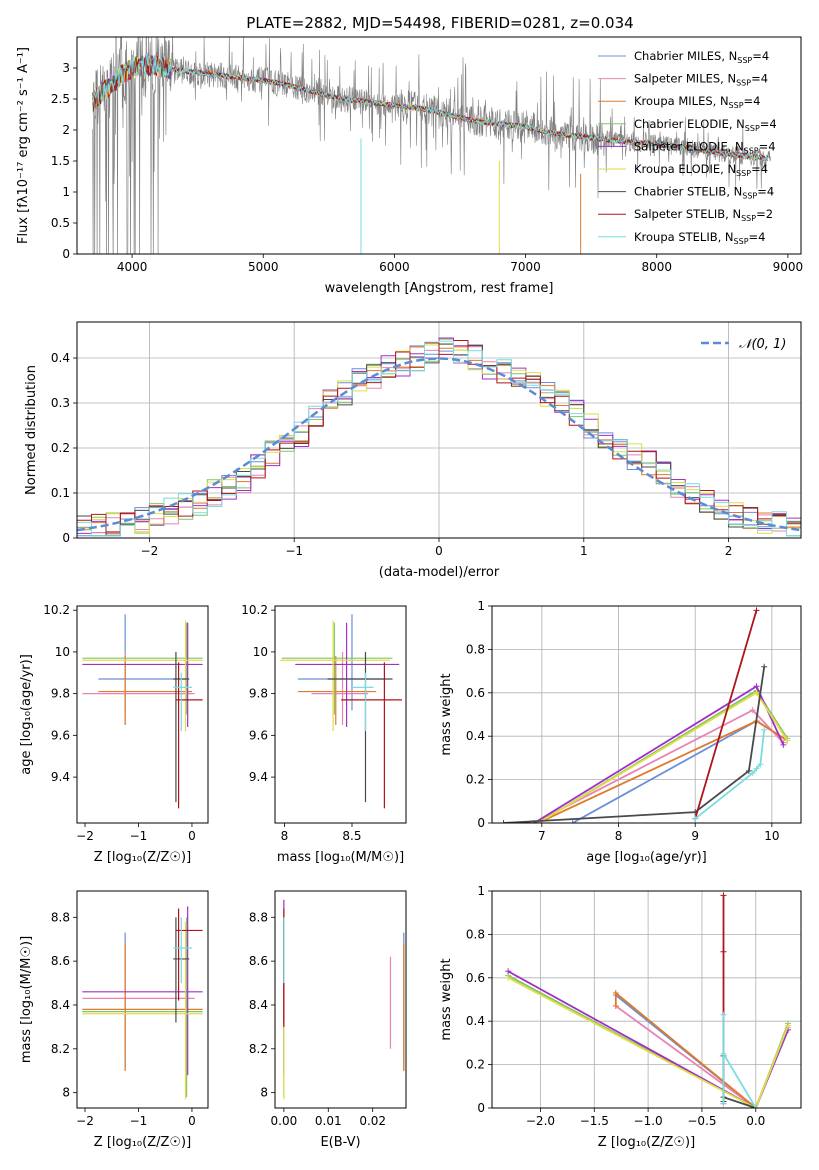  I want to click on series-kroupa-miles, so click(663, 770).